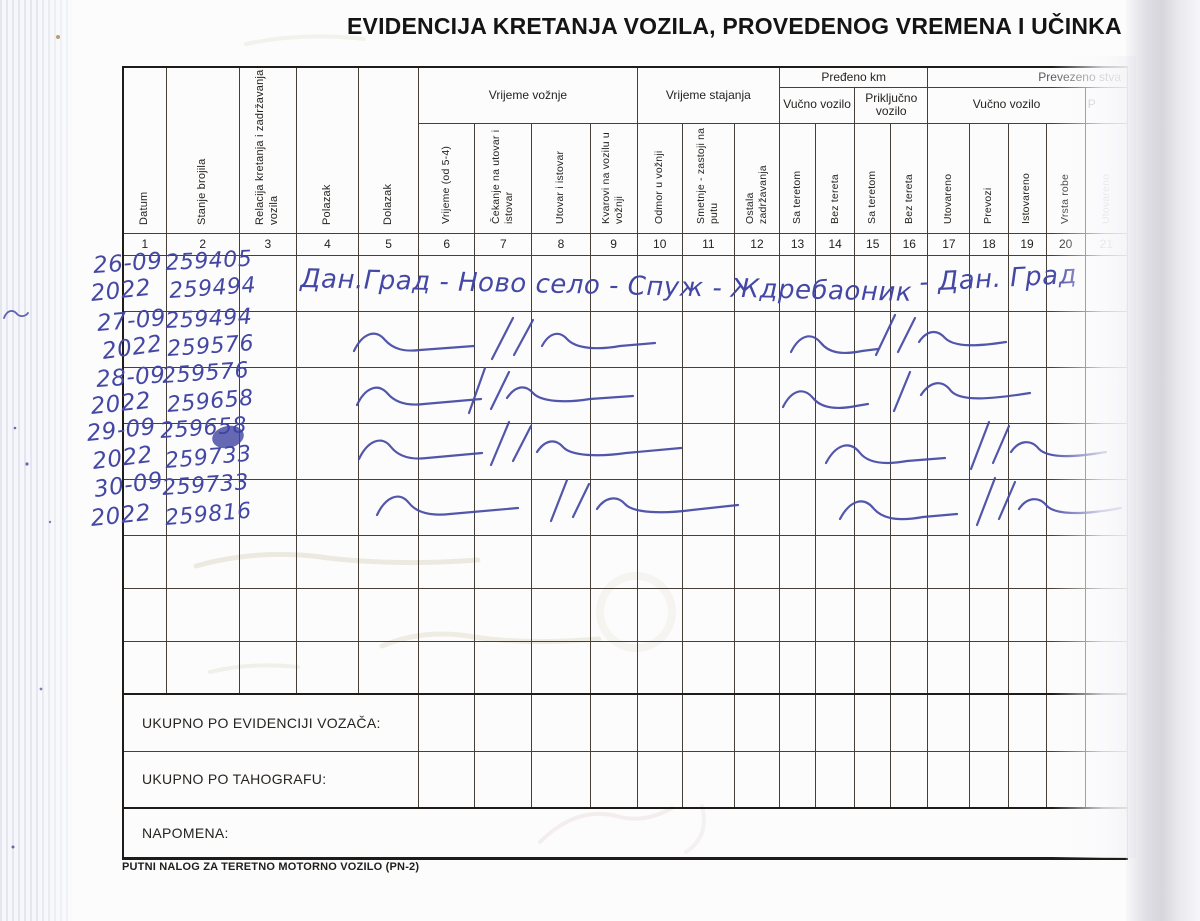  What do you see at coordinates (447, 178) in the screenshot?
I see `col-header-vrijeme: Vrijeme (od 5-4)` at bounding box center [447, 178].